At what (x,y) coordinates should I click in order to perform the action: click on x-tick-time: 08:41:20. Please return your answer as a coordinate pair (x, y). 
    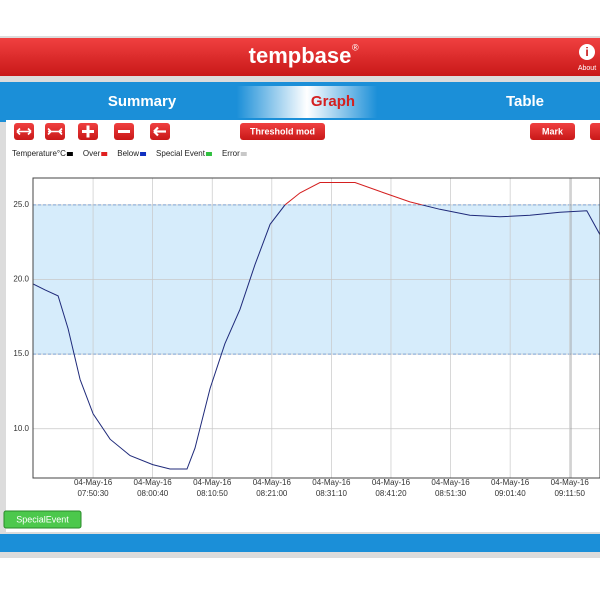
    Looking at the image, I should click on (391, 493).